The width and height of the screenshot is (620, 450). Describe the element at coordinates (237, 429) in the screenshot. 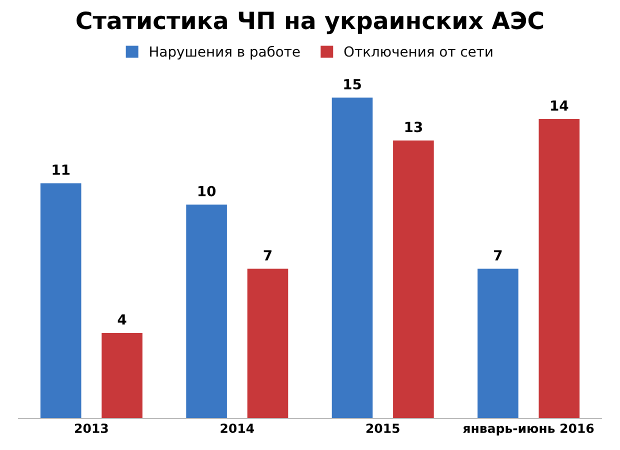

I see `x-tick-label: 2014` at that location.